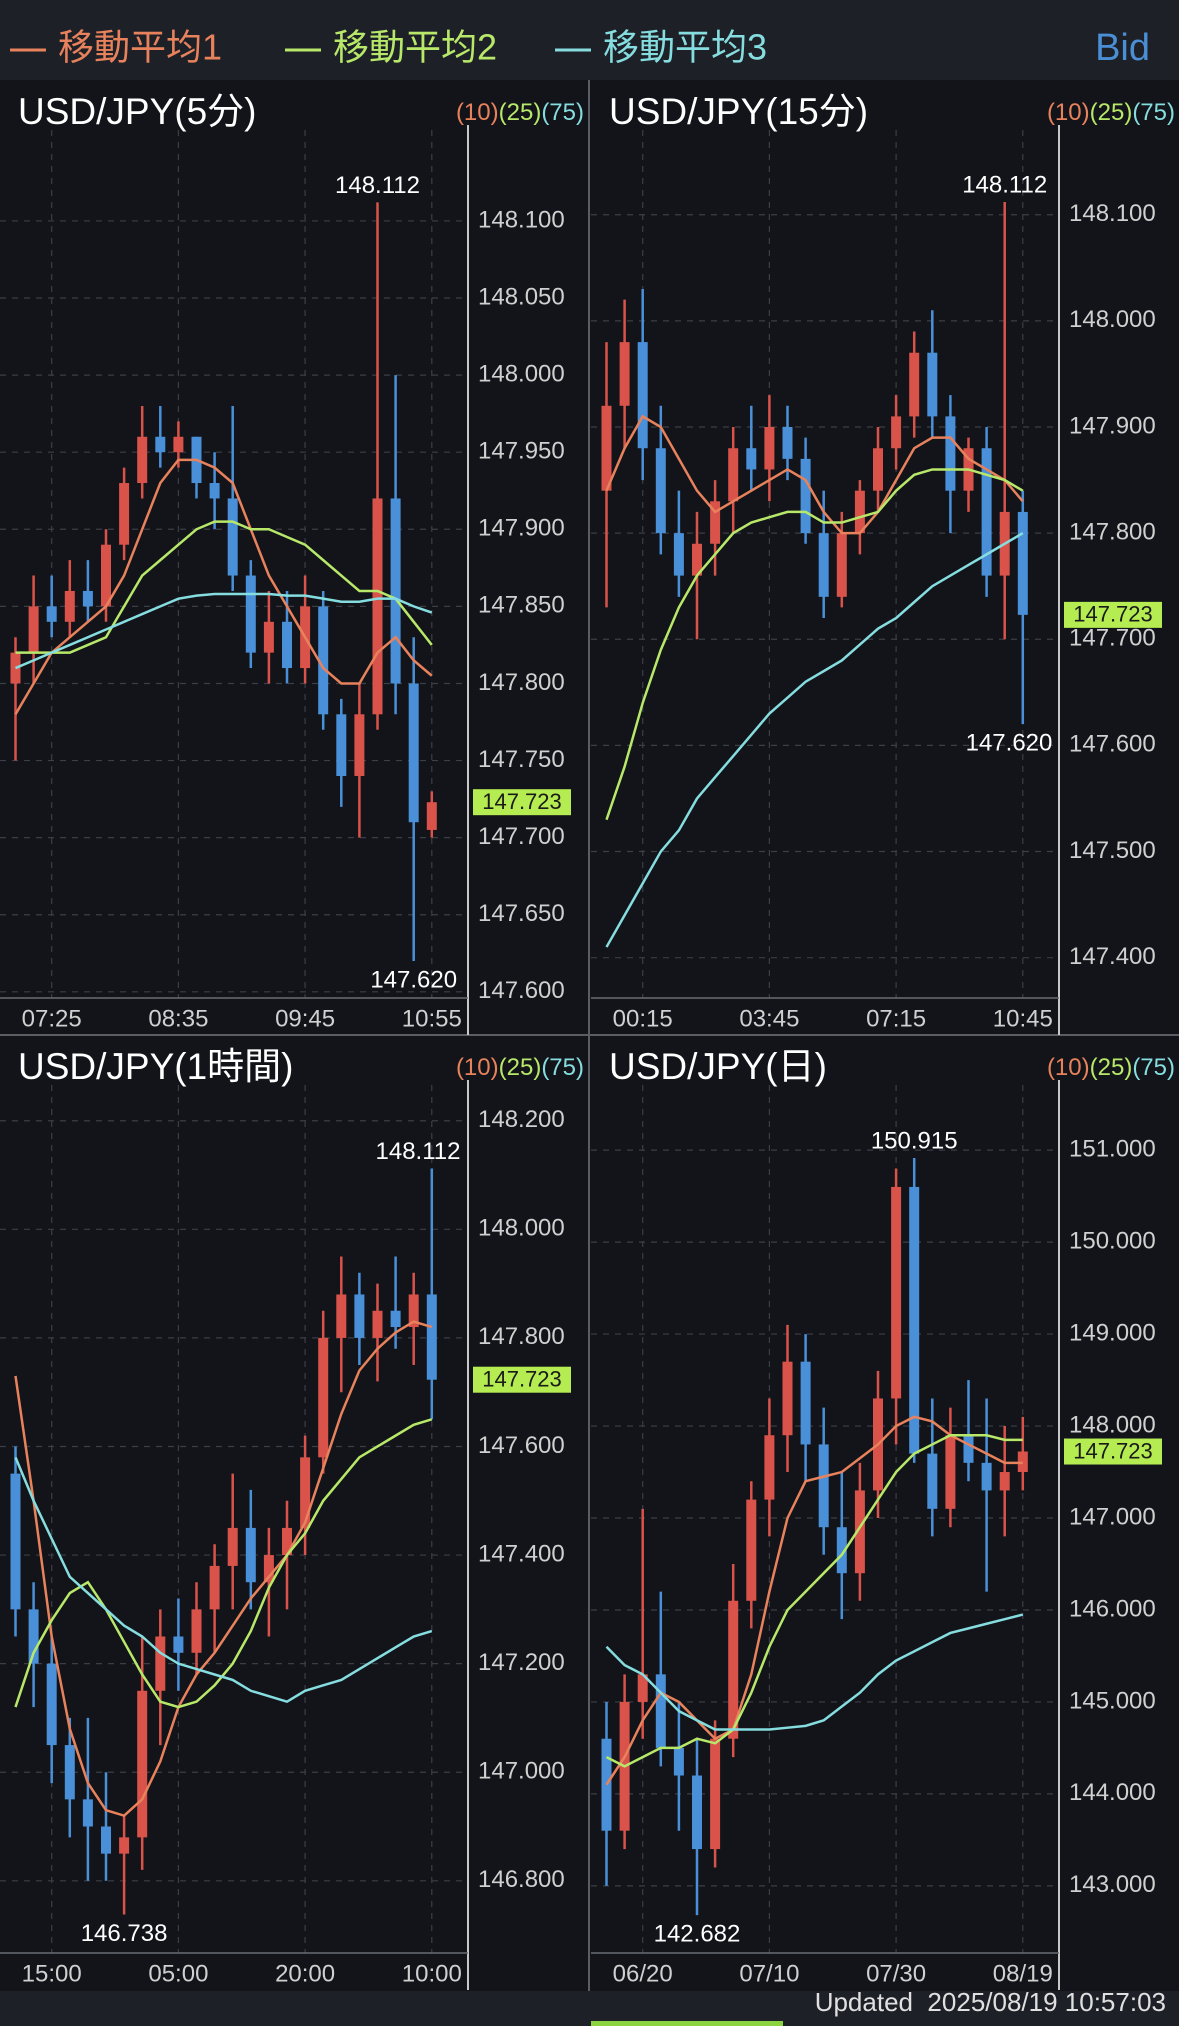  Describe the element at coordinates (52, 1018) in the screenshot. I see `x-tick-label: 07:25` at that location.